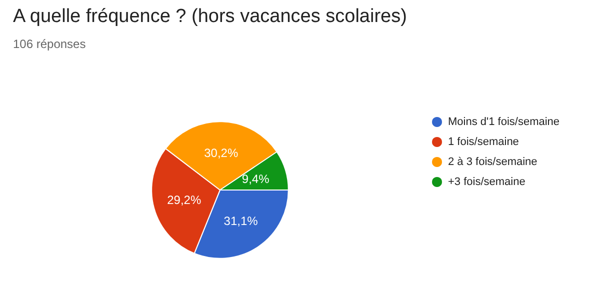 The height and width of the screenshot is (304, 600). I want to click on data-label: 9,4%, so click(256, 179).